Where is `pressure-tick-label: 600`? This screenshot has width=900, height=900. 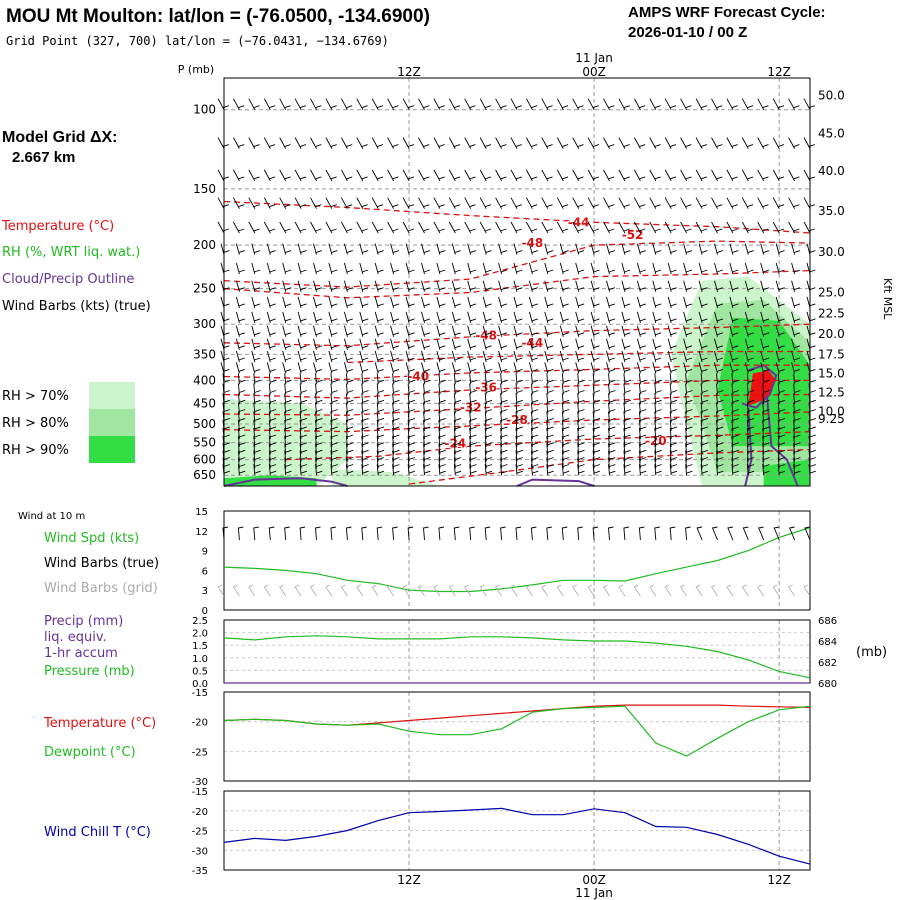 pressure-tick-label: 600 is located at coordinates (204, 460).